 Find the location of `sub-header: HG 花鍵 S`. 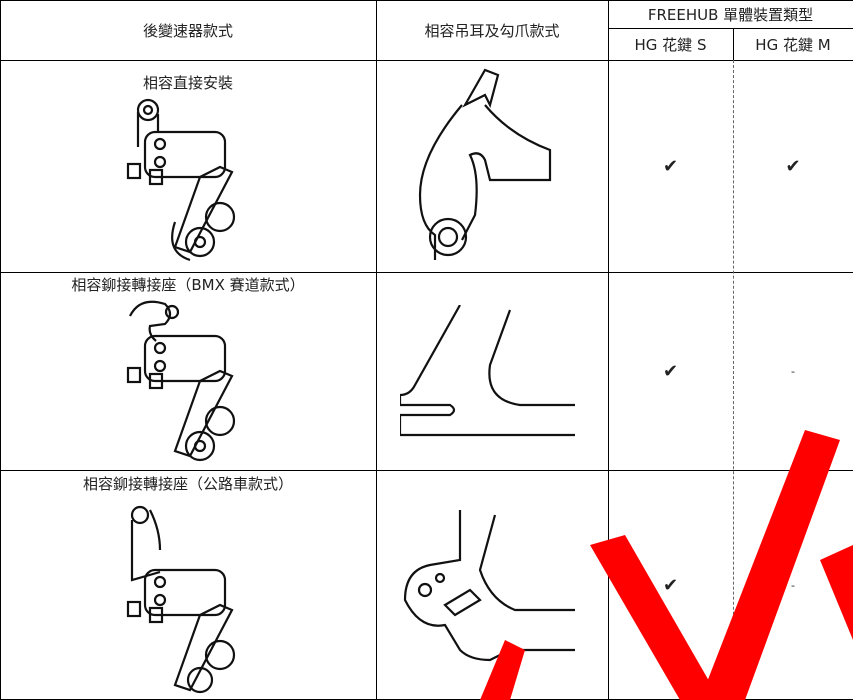

sub-header: HG 花鍵 S is located at coordinates (670, 44).